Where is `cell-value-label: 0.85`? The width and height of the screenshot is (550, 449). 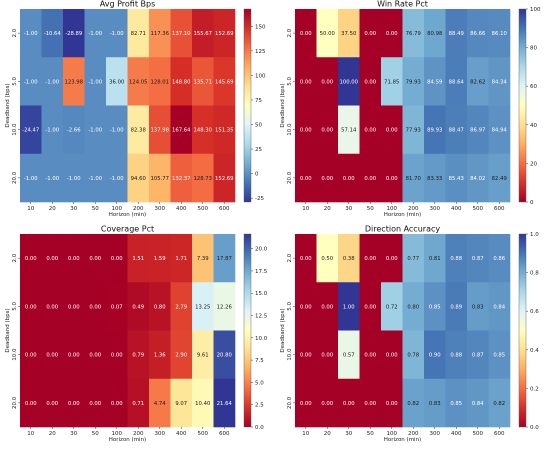 cell-value-label: 0.85 is located at coordinates (435, 307).